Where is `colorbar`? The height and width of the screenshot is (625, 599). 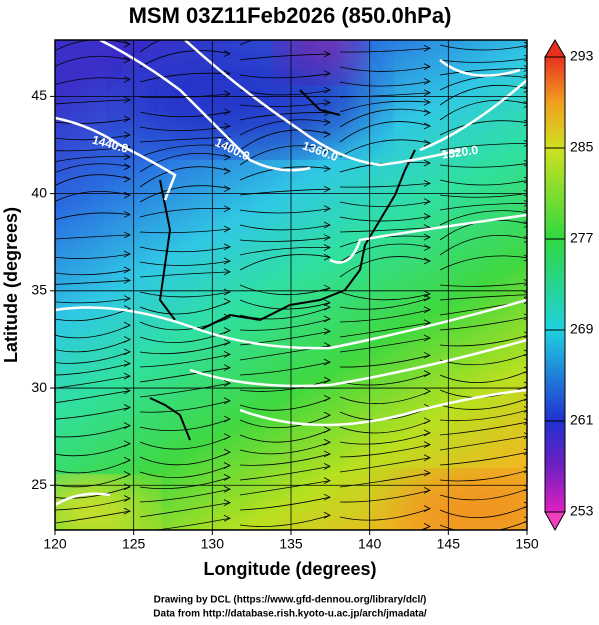 colorbar is located at coordinates (555, 285).